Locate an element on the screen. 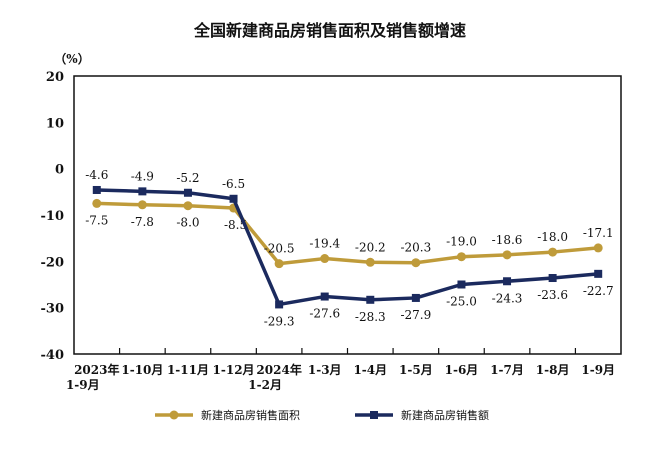  data-label: -29.3 is located at coordinates (279, 321).